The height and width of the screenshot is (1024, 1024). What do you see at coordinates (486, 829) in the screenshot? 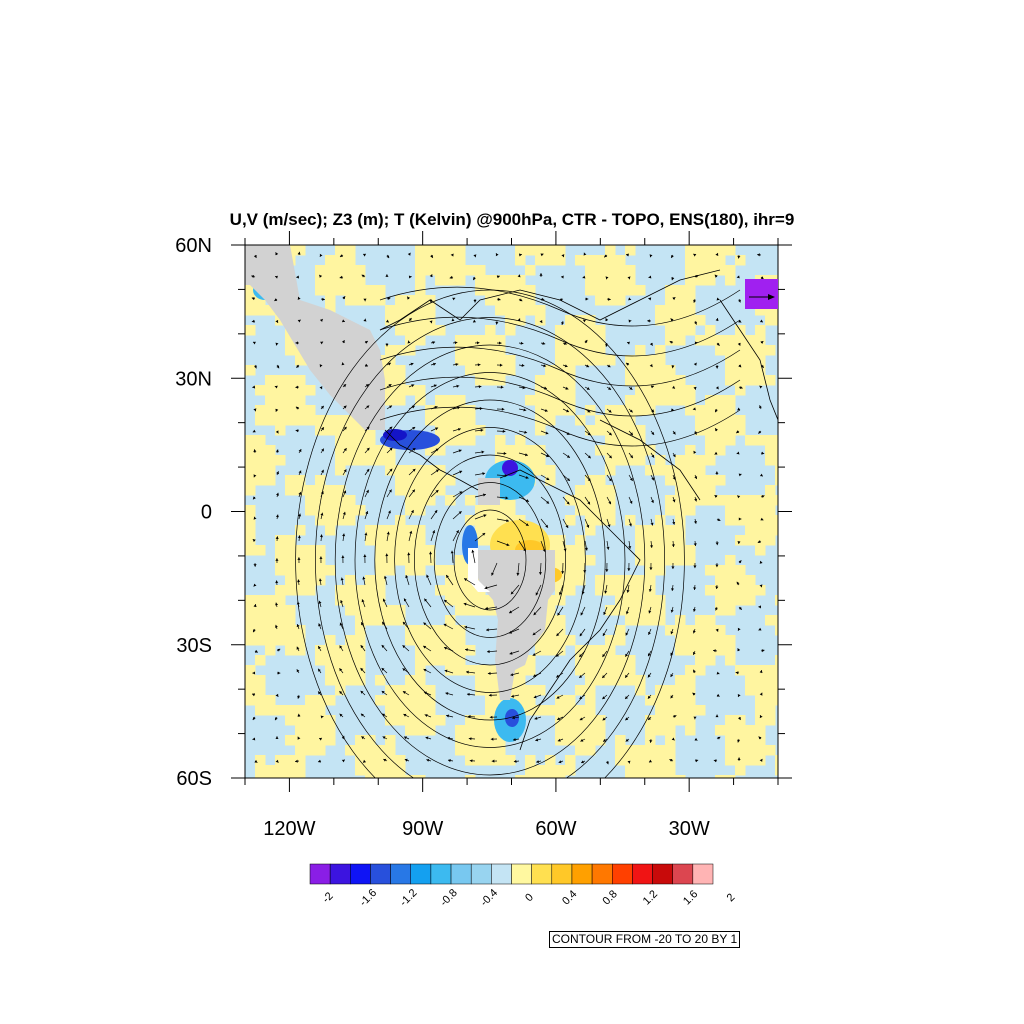
I see `longitude-labels: 120W 90W 60W 30W` at bounding box center [486, 829].